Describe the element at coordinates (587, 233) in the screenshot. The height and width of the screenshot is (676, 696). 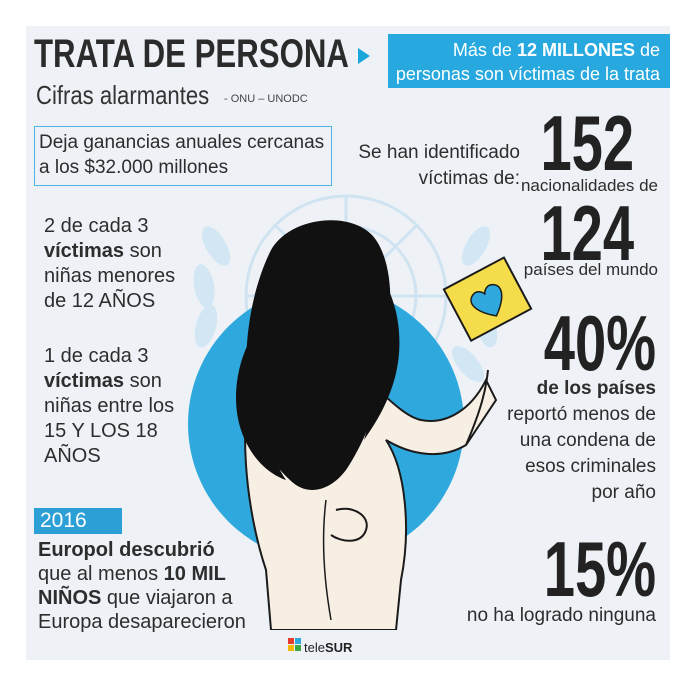
I see `countries-number: 124` at that location.